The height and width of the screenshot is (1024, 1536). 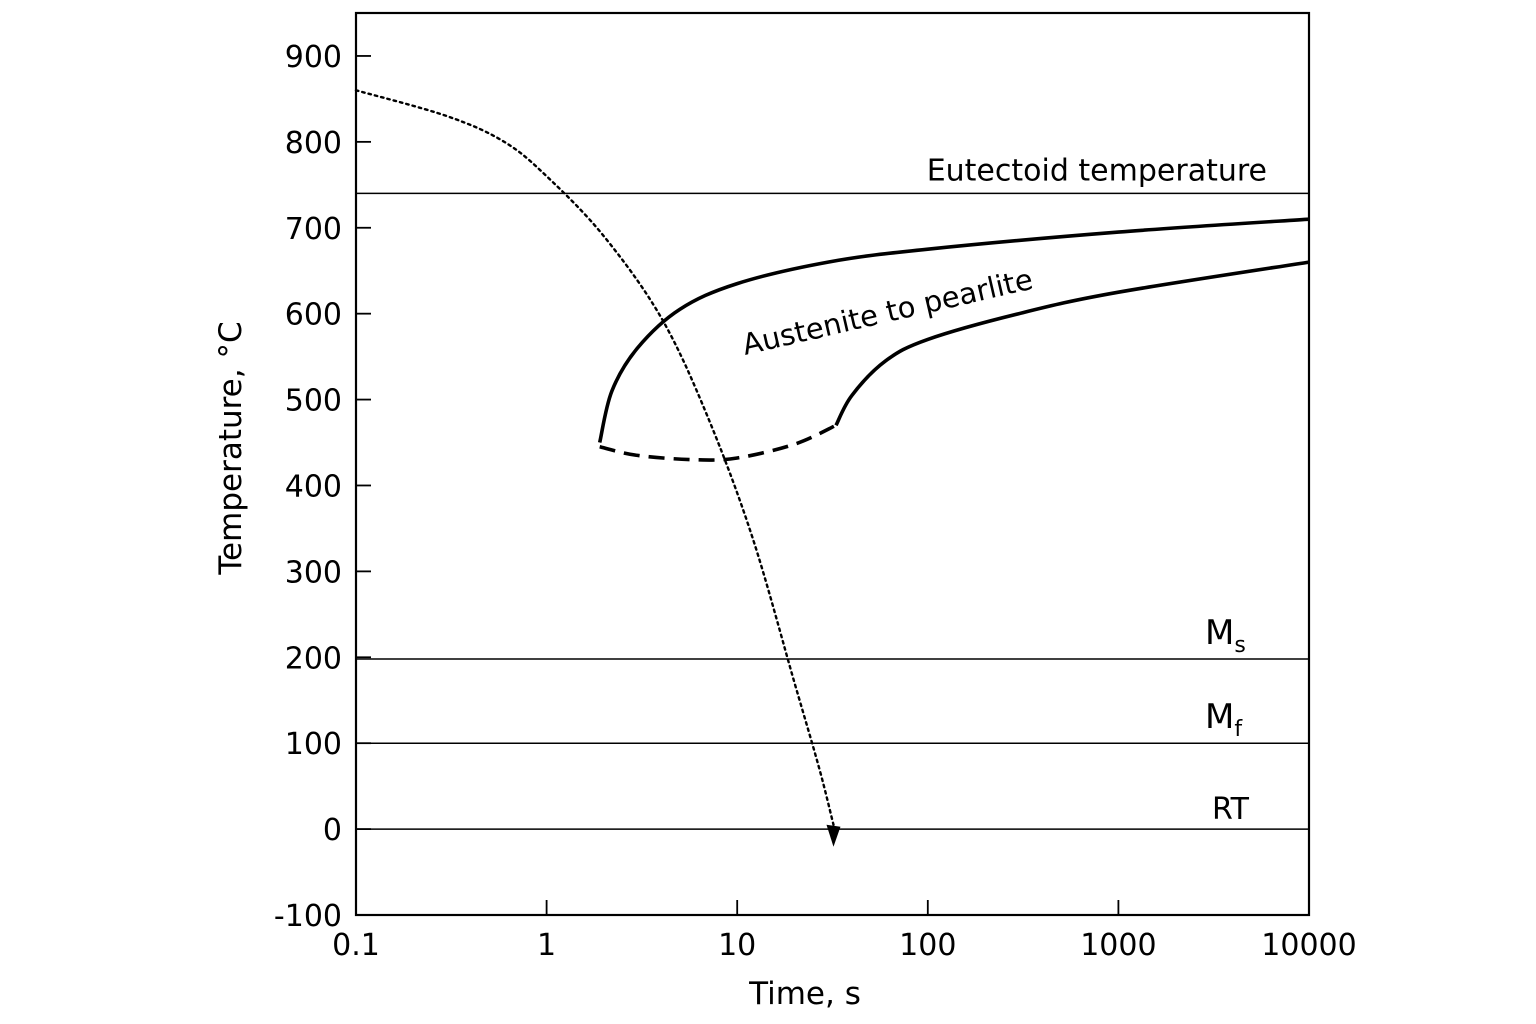 I want to click on y-tick-label: 600, so click(x=313, y=315).